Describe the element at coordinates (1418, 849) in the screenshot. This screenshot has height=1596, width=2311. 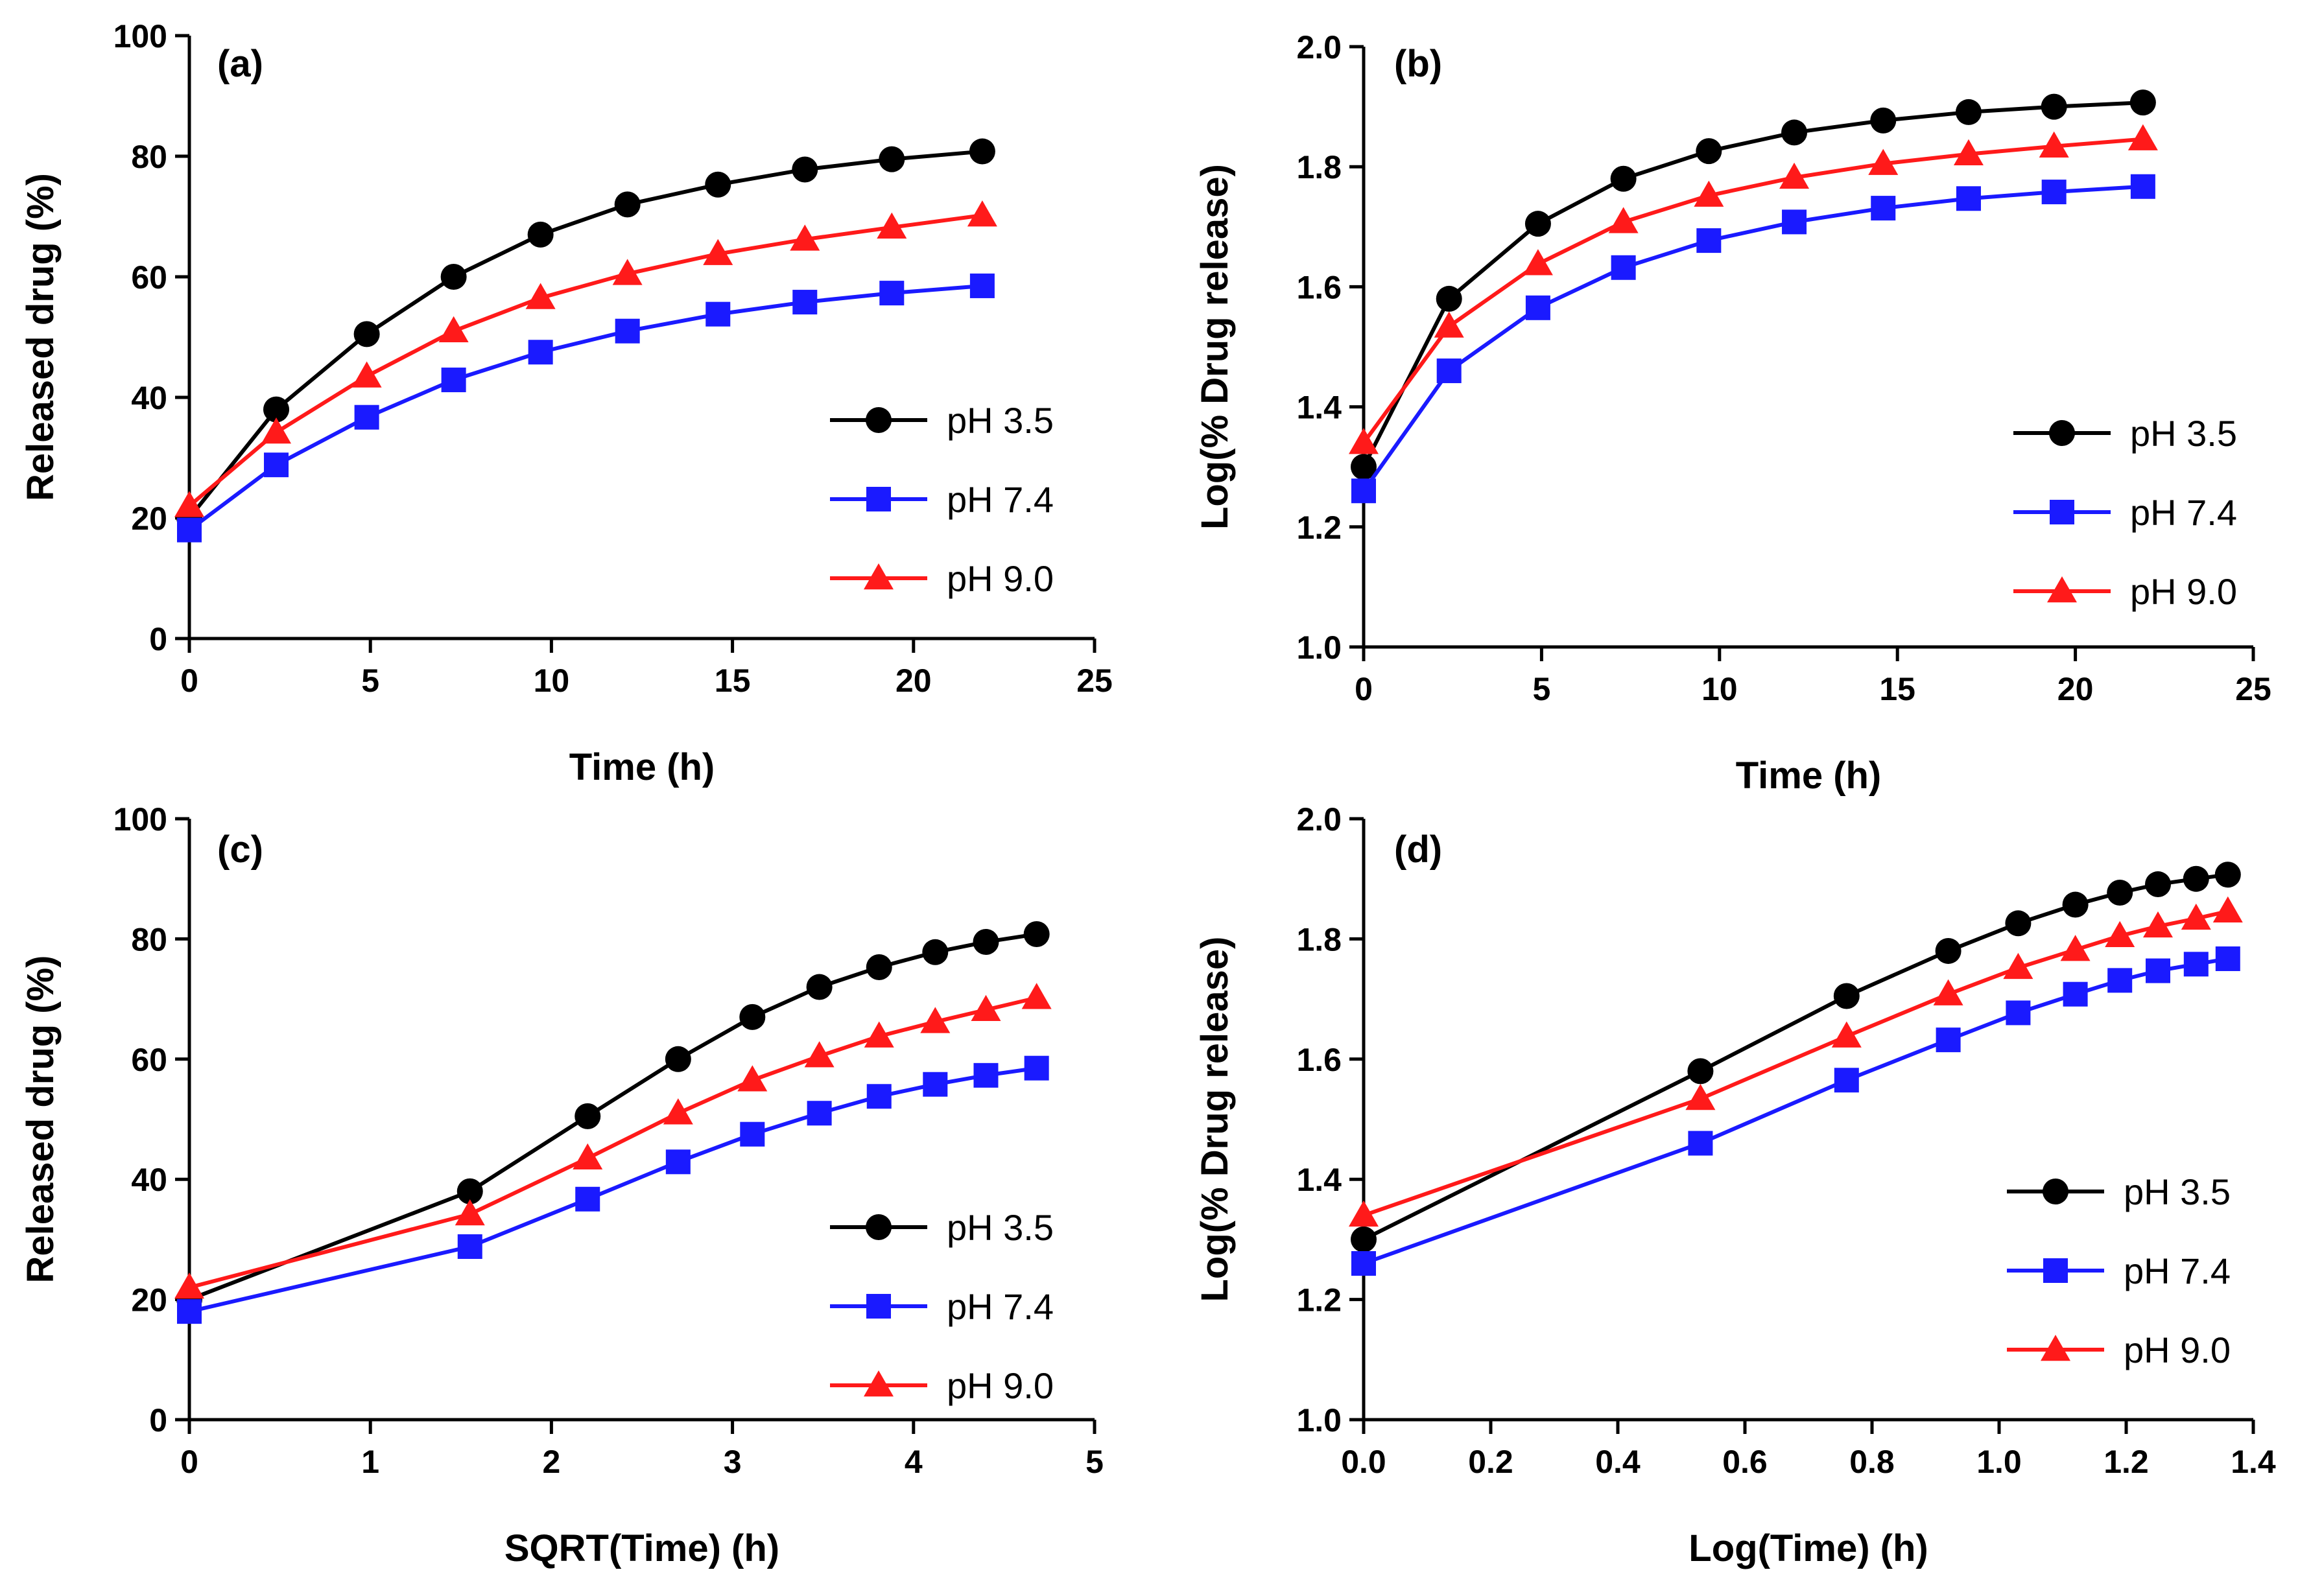
I see `panel-label: (d)` at that location.